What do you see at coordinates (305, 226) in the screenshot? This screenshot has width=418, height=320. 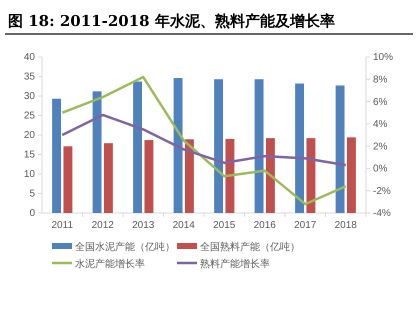 I see `x-tick-label: 2017` at bounding box center [305, 226].